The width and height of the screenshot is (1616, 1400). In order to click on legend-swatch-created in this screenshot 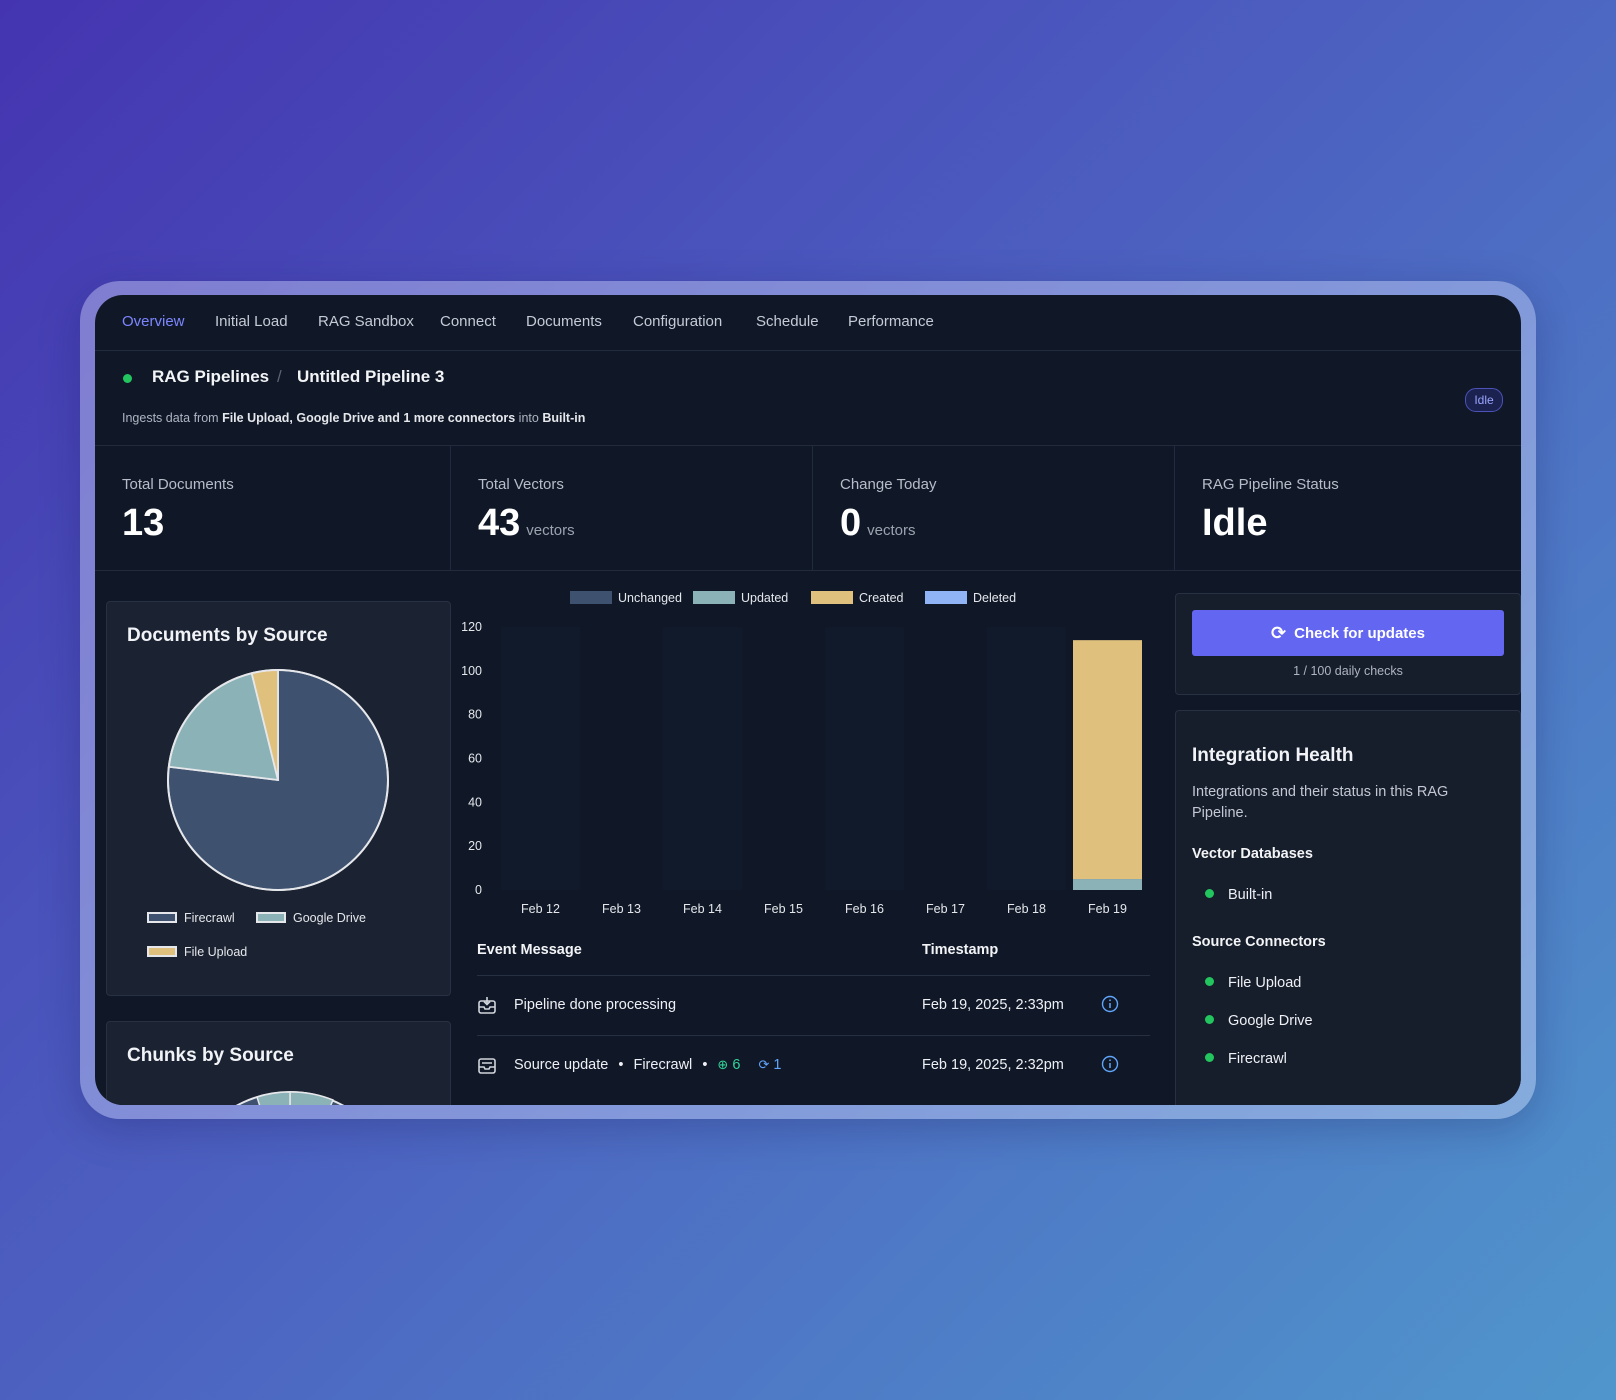, I will do `click(832, 597)`.